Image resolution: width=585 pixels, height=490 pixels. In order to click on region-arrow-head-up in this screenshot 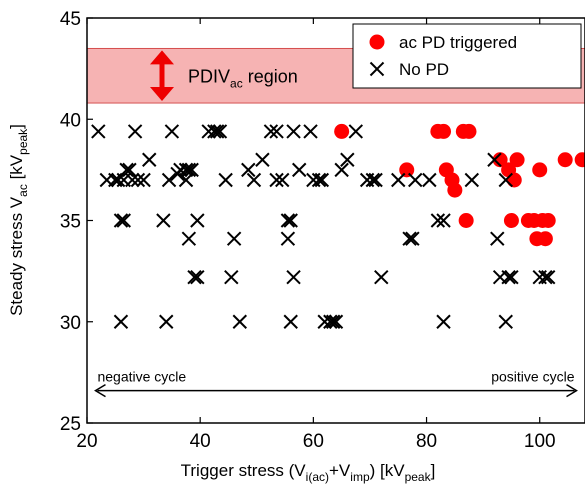, I will do `click(162, 57)`.